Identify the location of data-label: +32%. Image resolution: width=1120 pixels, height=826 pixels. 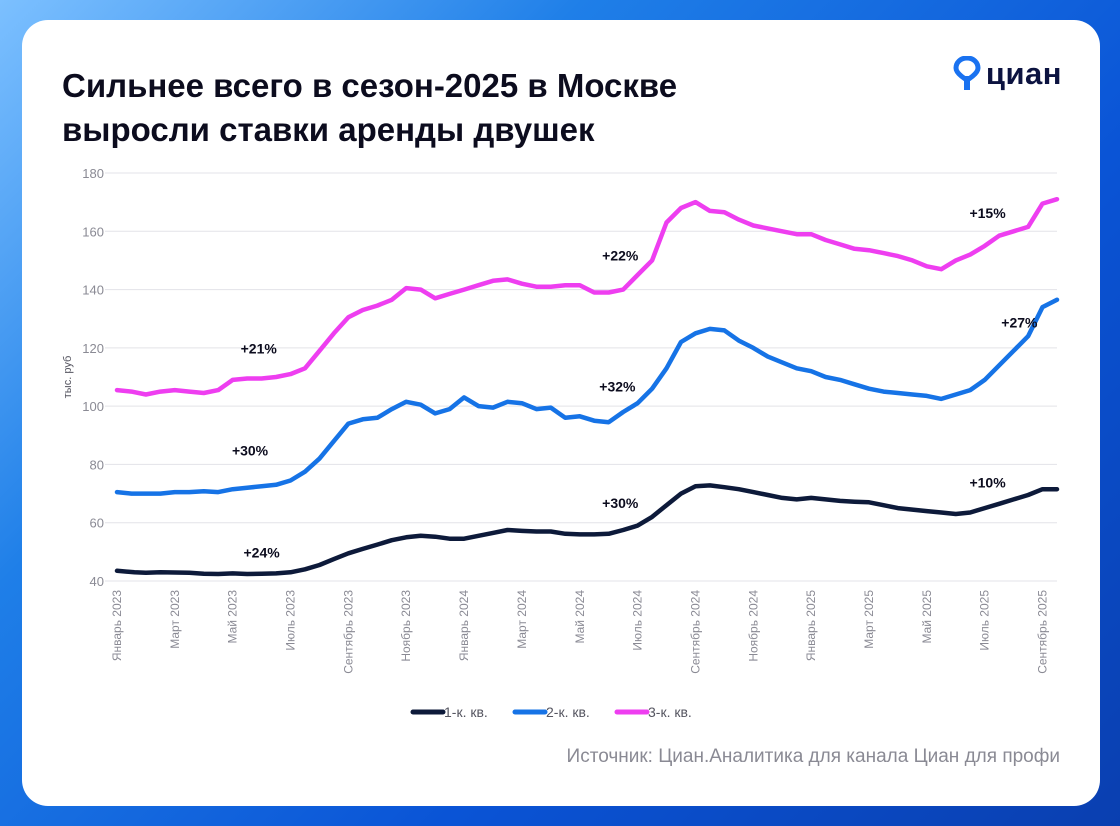
(617, 387).